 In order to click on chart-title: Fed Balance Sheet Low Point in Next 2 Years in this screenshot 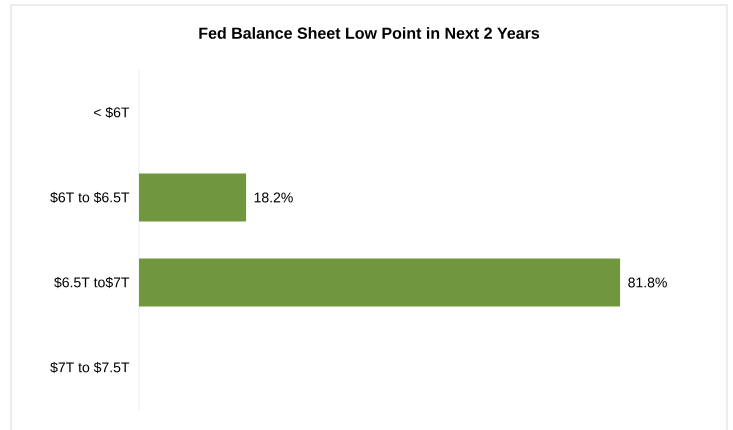, I will do `click(369, 33)`.